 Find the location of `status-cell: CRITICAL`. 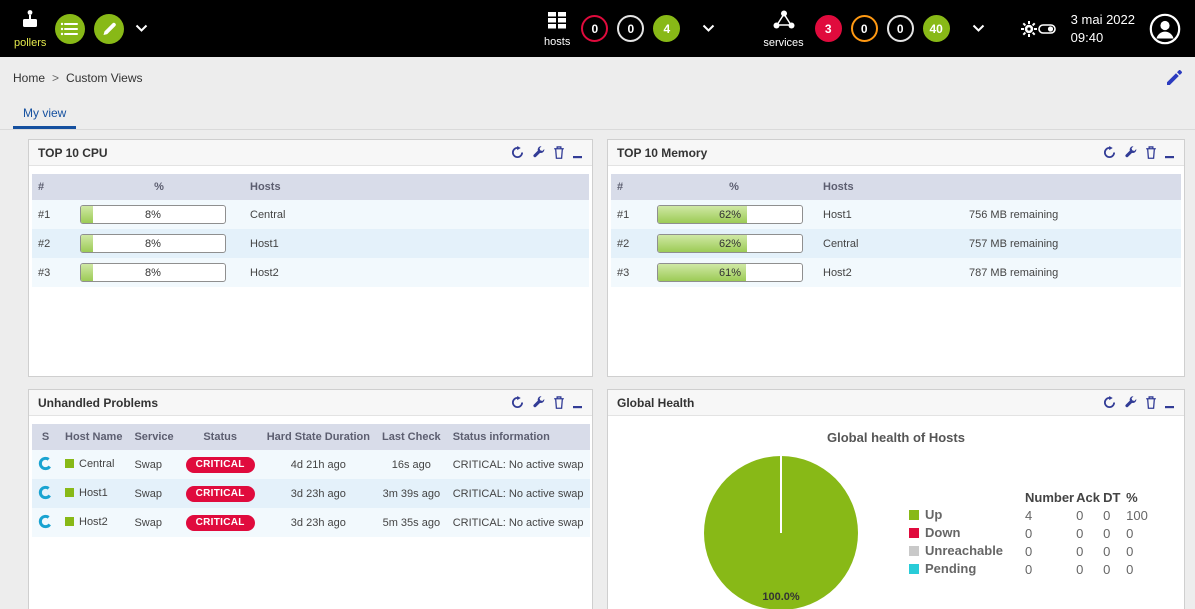

status-cell: CRITICAL is located at coordinates (220, 464).